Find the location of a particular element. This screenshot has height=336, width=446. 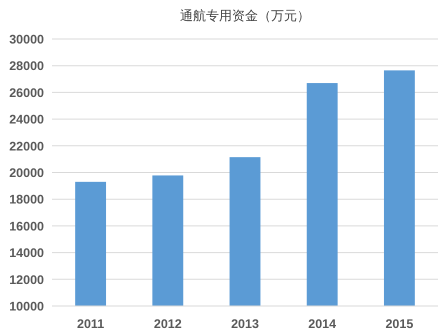

y-tick-label: 14000 is located at coordinates (26, 253).